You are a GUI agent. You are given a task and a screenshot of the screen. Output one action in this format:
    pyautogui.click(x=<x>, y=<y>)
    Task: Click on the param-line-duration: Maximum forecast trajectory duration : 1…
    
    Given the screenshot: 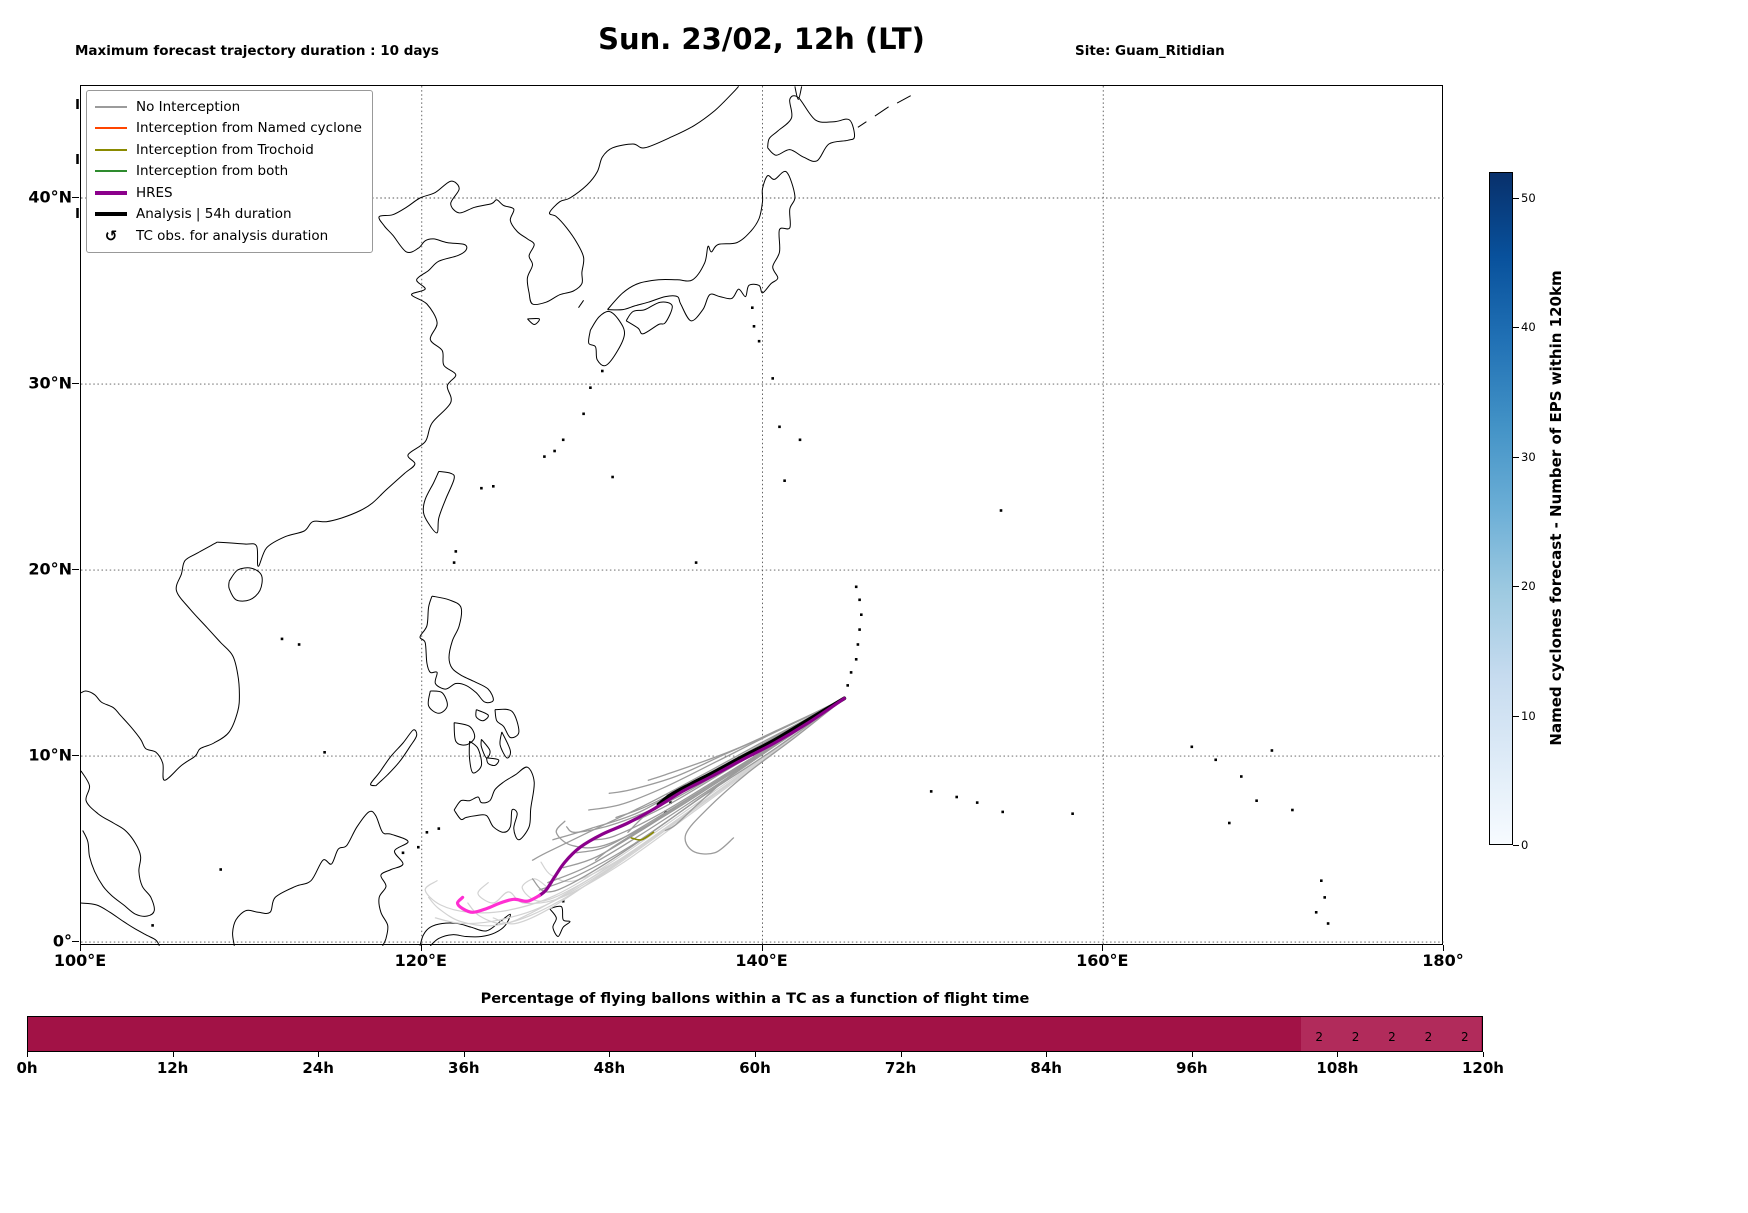 What is the action you would take?
    pyautogui.click(x=257, y=51)
    